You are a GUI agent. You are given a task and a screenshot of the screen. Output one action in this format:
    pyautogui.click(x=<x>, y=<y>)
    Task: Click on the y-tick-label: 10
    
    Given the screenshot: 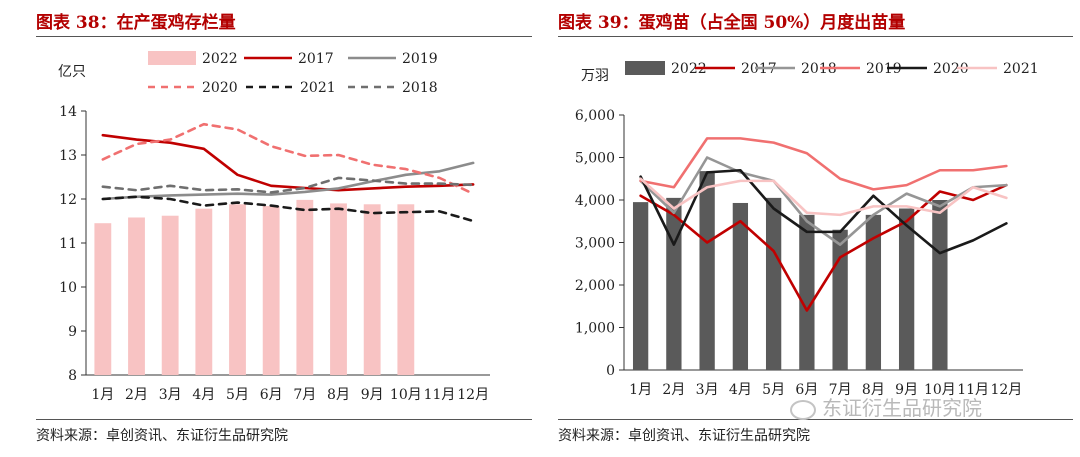 What is the action you would take?
    pyautogui.click(x=68, y=288)
    